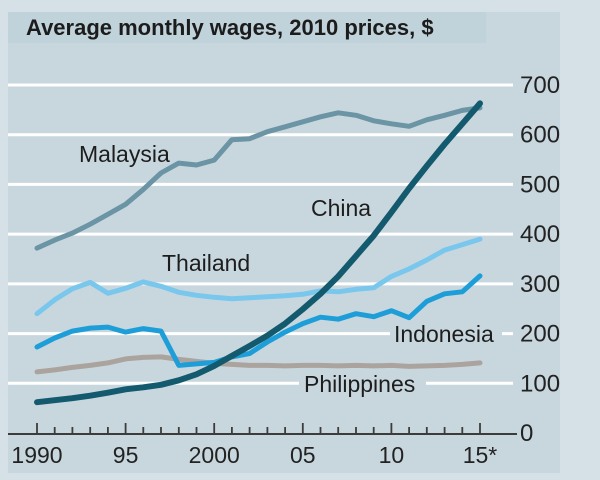 This screenshot has height=480, width=600. What do you see at coordinates (124, 154) in the screenshot?
I see `series-label-malaysia: Malaysia` at bounding box center [124, 154].